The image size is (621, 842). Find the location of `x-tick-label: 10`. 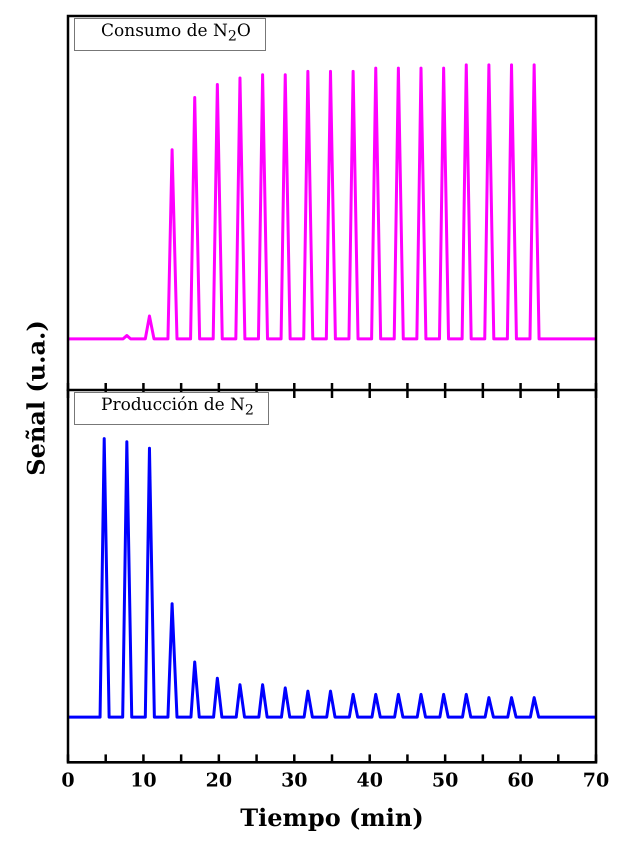

x-tick-label: 10 is located at coordinates (143, 781).